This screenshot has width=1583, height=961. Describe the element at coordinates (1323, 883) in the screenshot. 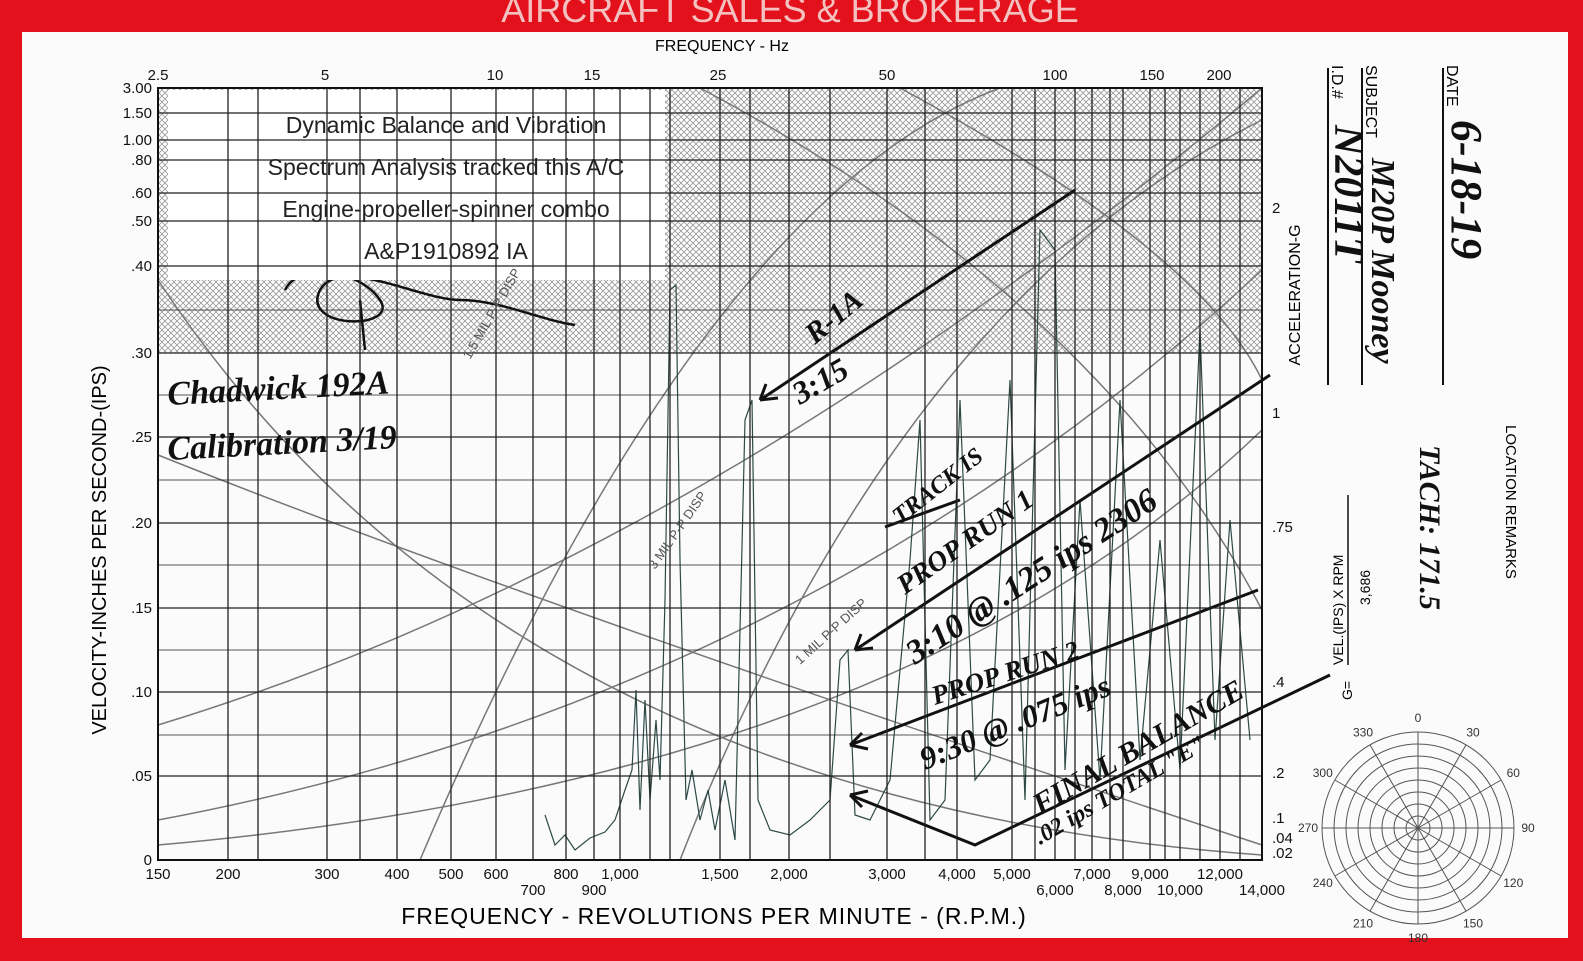

I see `polar-label: 240` at that location.